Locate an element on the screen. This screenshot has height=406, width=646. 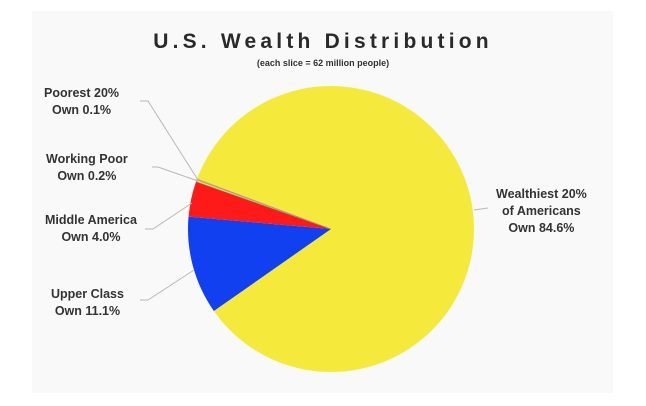
leader-line-wealthiest is located at coordinates (481, 209).